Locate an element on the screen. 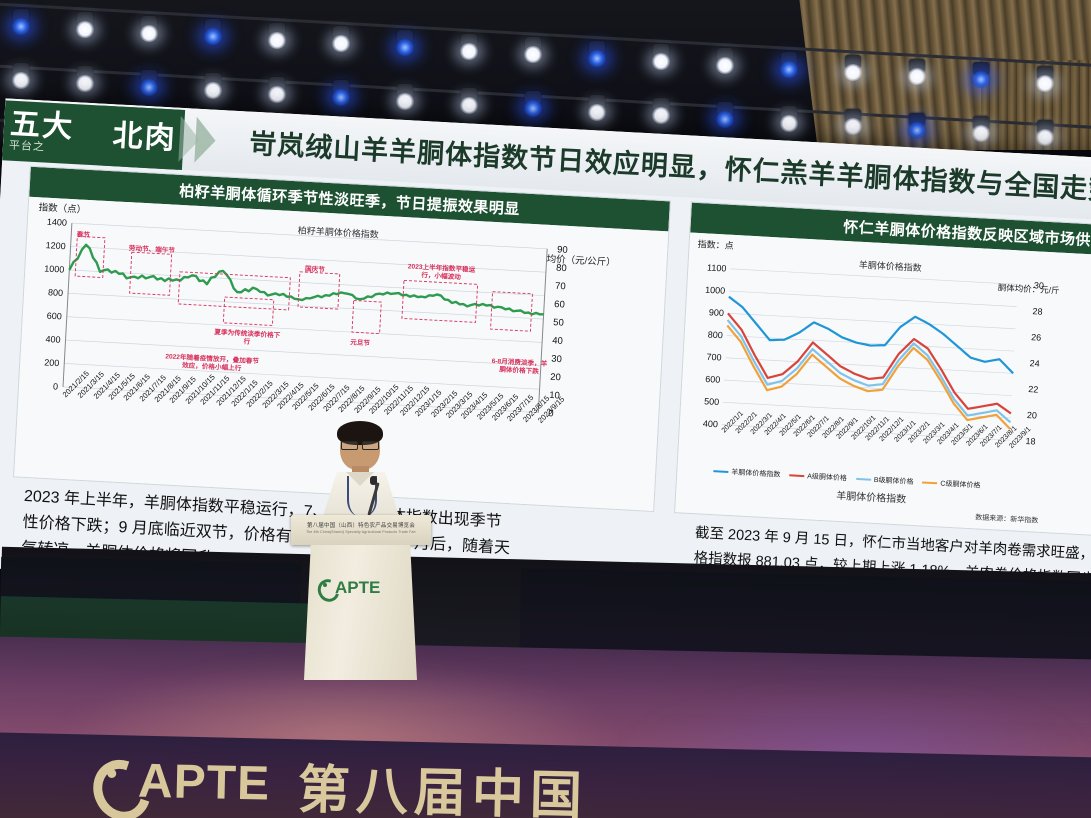 The image size is (1091, 818). left-series-line is located at coordinates (306, 279).